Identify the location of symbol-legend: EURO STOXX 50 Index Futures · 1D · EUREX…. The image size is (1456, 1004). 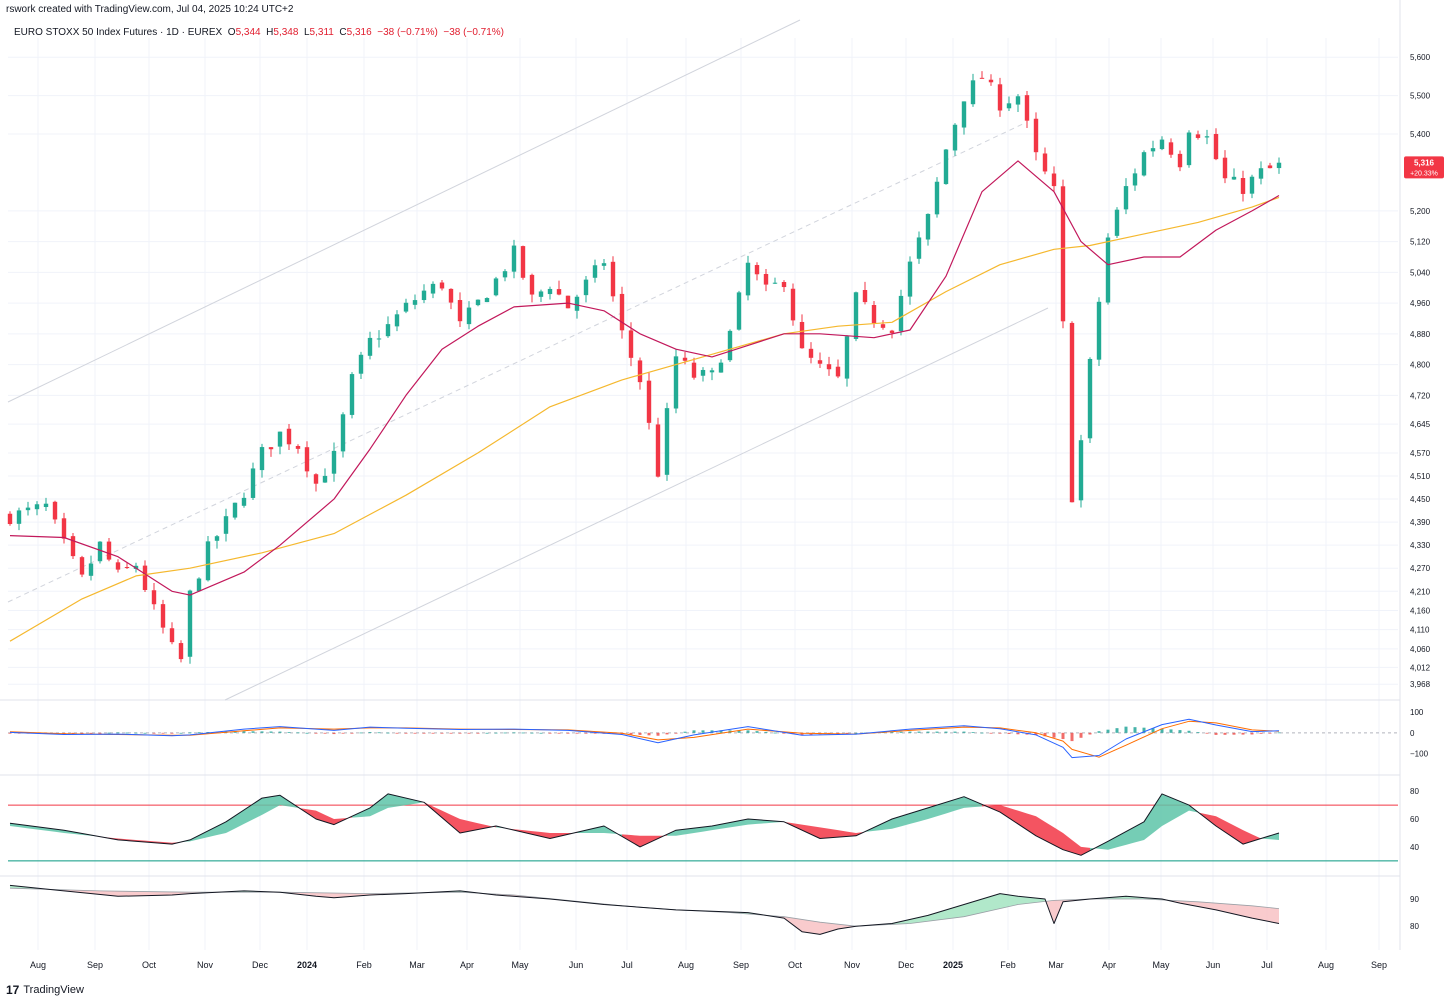
(259, 32).